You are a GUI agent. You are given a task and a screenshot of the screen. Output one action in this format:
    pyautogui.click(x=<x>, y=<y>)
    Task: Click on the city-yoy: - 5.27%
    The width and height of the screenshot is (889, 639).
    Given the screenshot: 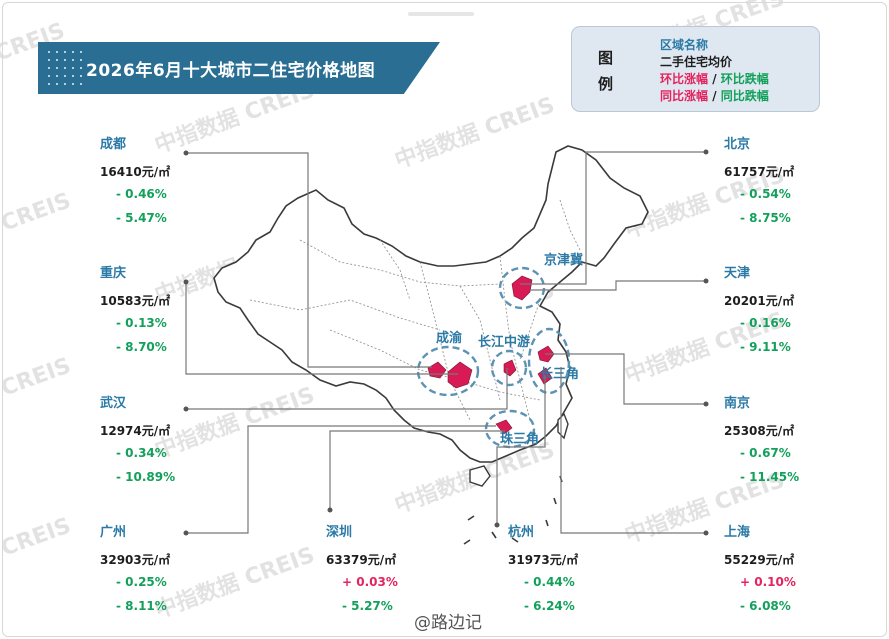 What is the action you would take?
    pyautogui.click(x=367, y=606)
    